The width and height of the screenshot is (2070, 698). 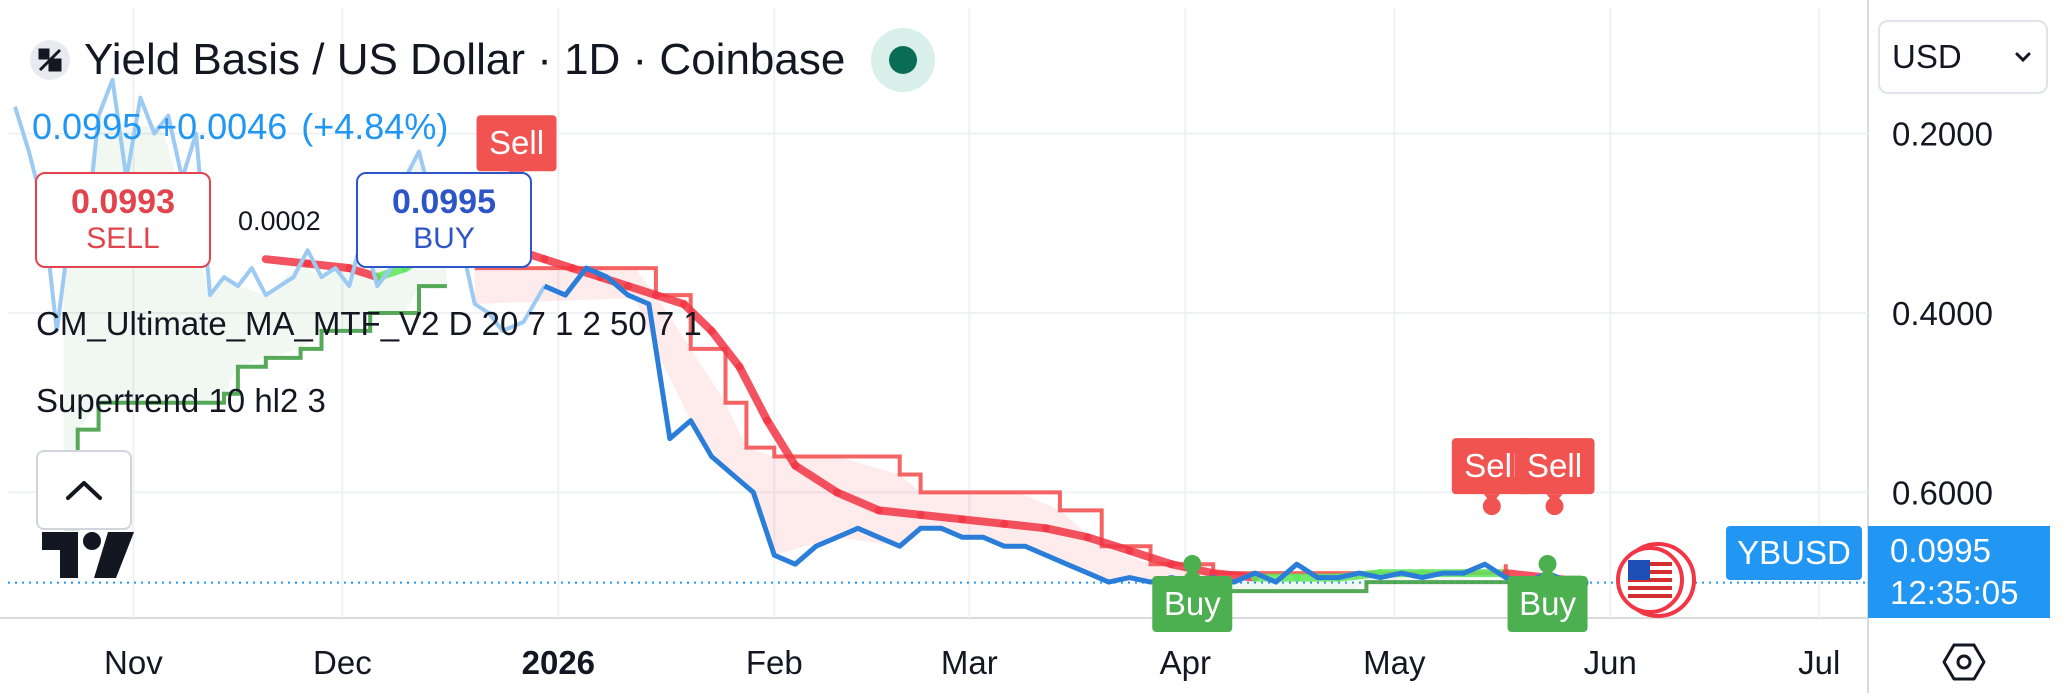 I want to click on x-tick-label: Mar, so click(x=969, y=662).